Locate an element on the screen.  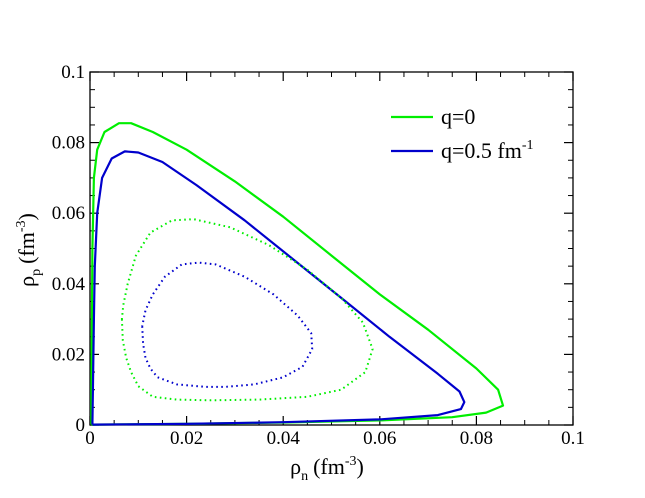
x-tick-label: 0 is located at coordinates (90, 438).